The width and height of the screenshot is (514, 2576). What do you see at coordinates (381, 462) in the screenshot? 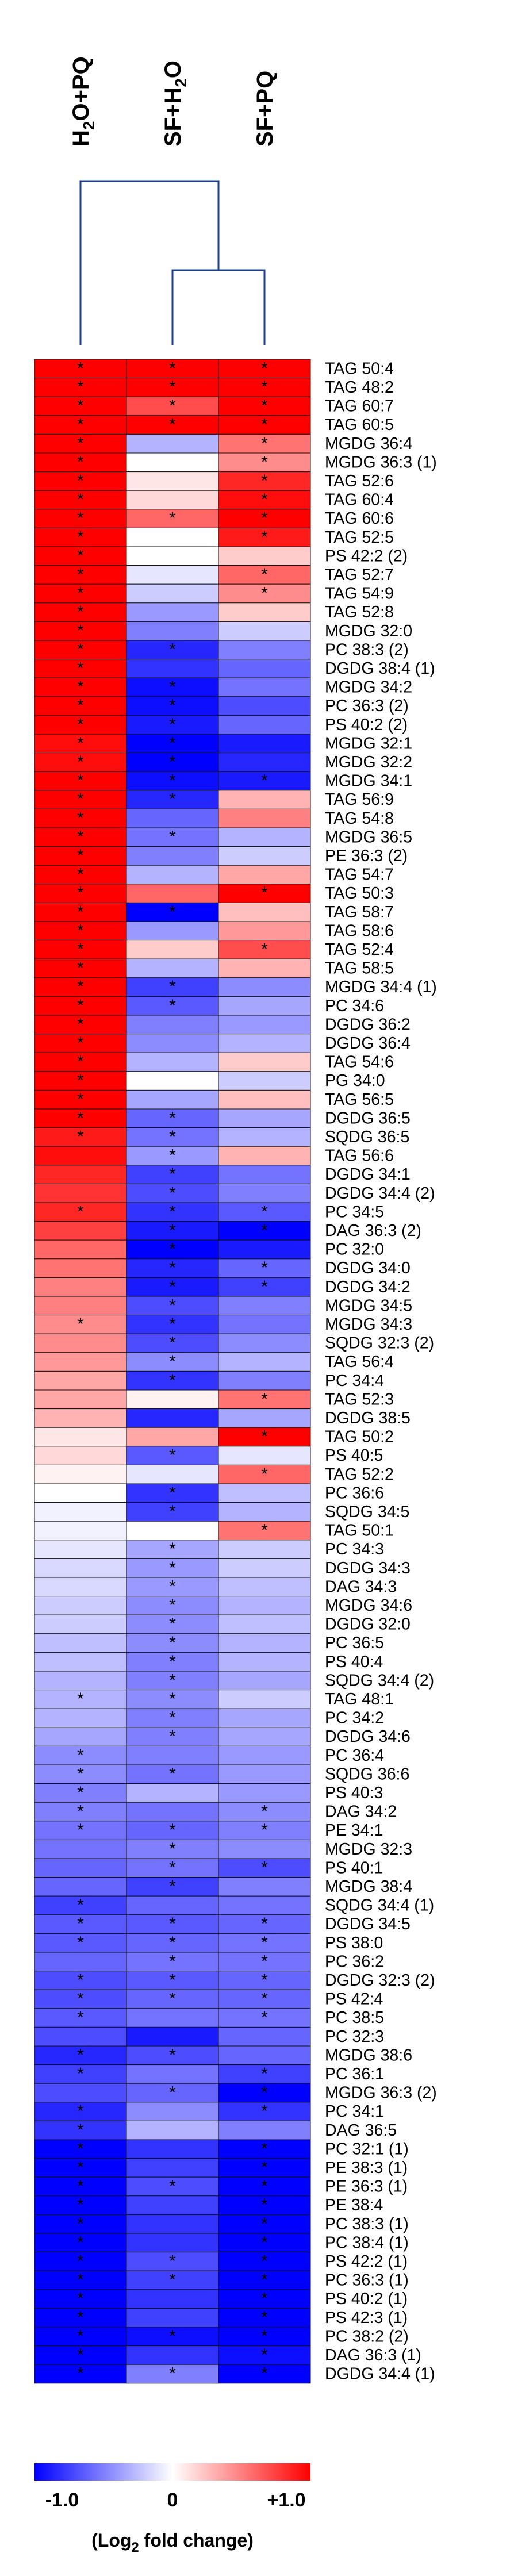
I see `row-label: MGDG 36:3 (1)` at bounding box center [381, 462].